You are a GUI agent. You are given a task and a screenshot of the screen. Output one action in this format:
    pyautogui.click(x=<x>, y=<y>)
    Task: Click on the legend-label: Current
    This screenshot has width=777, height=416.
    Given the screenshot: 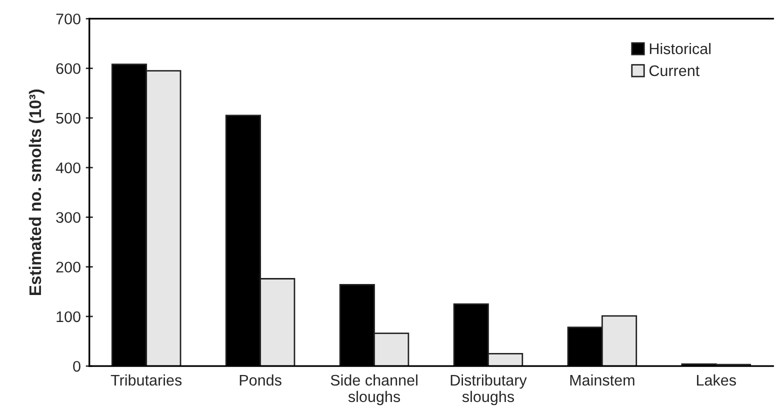 What is the action you would take?
    pyautogui.click(x=674, y=70)
    